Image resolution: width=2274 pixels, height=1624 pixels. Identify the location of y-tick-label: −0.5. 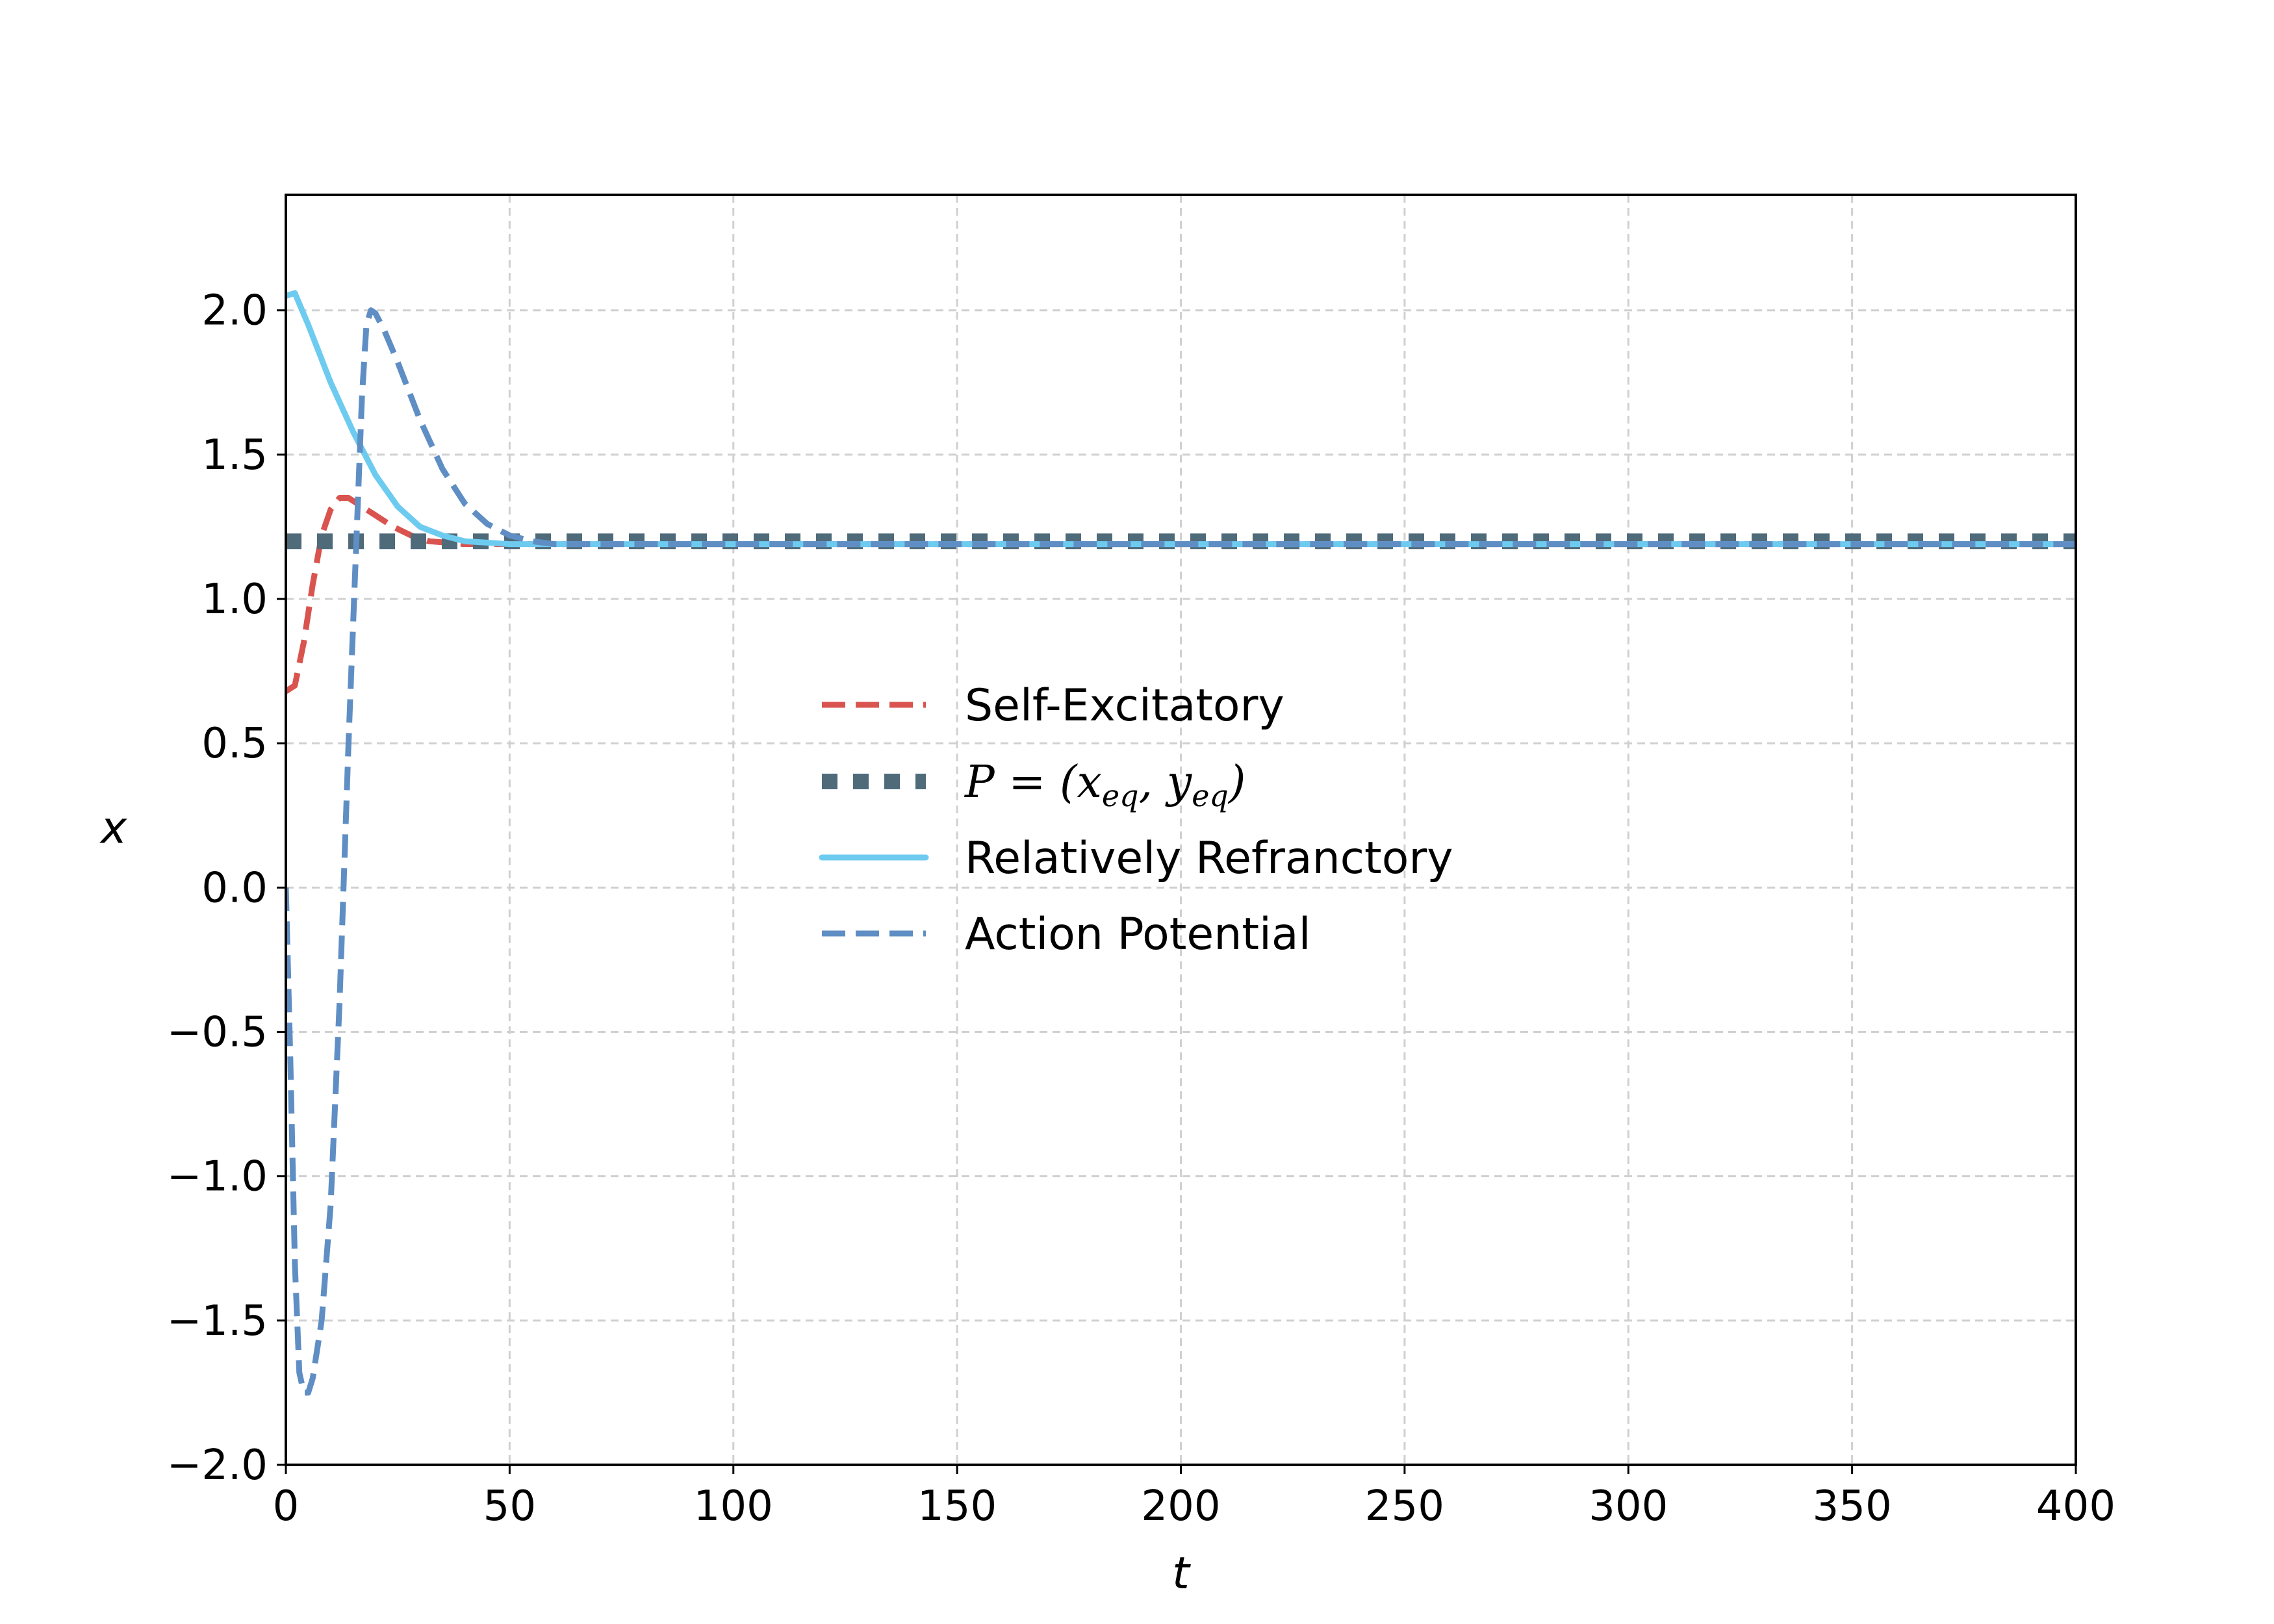
(217, 1033).